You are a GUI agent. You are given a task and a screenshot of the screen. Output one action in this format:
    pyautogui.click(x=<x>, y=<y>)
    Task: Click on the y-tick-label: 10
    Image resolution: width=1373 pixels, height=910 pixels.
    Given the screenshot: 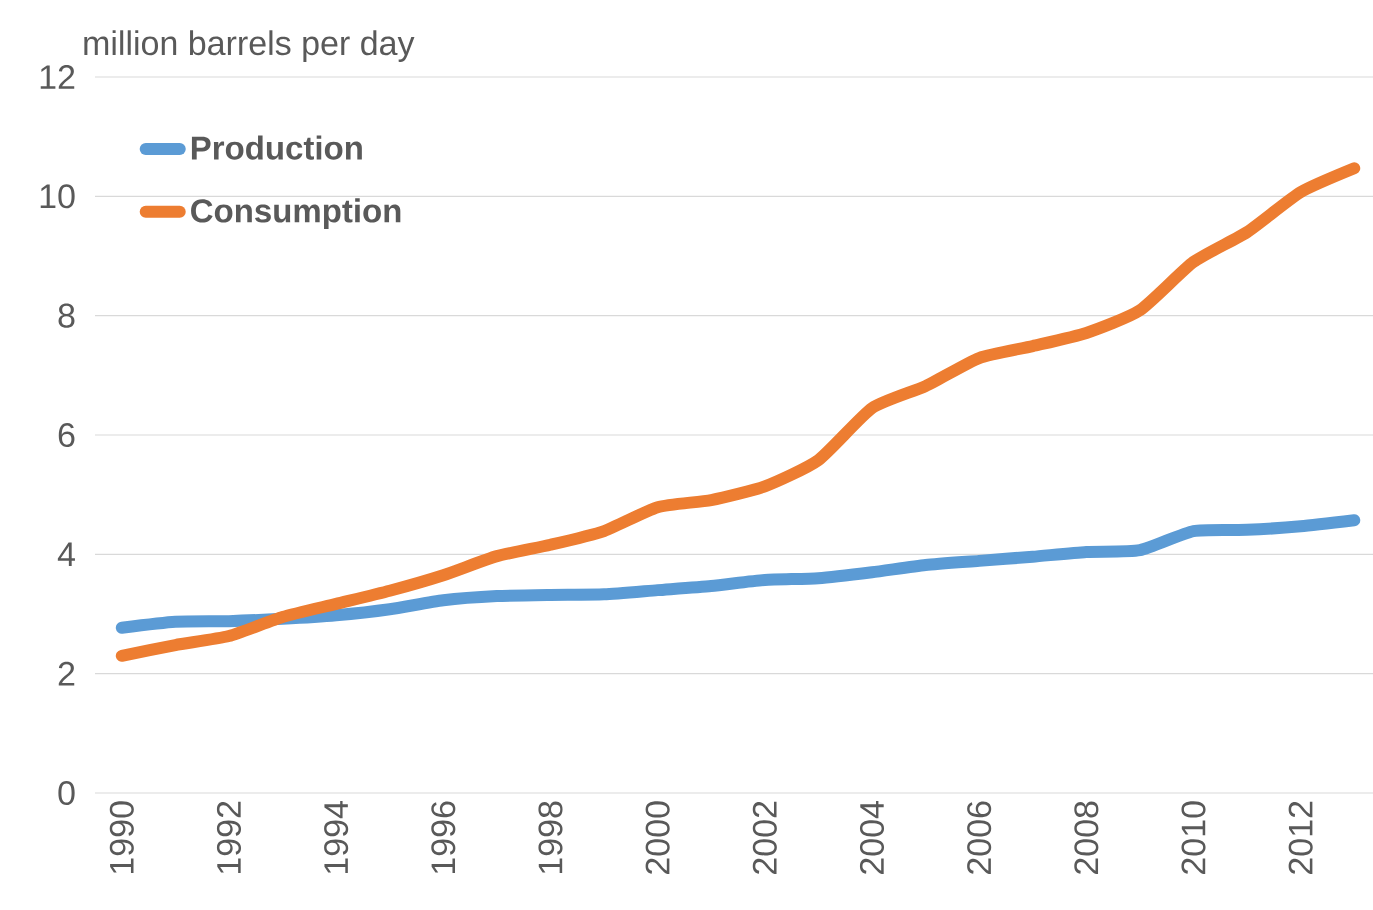 What is the action you would take?
    pyautogui.click(x=57, y=196)
    